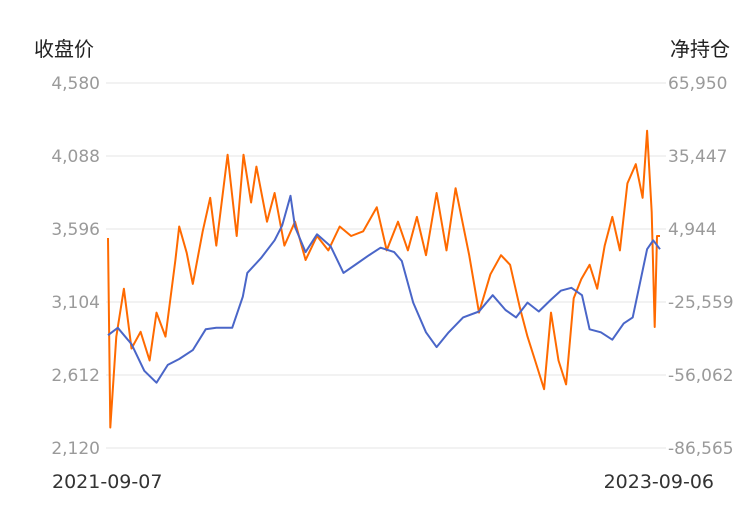 This screenshot has height=510, width=750. What do you see at coordinates (701, 449) in the screenshot?
I see `right-tick-label: -86,565` at bounding box center [701, 449].